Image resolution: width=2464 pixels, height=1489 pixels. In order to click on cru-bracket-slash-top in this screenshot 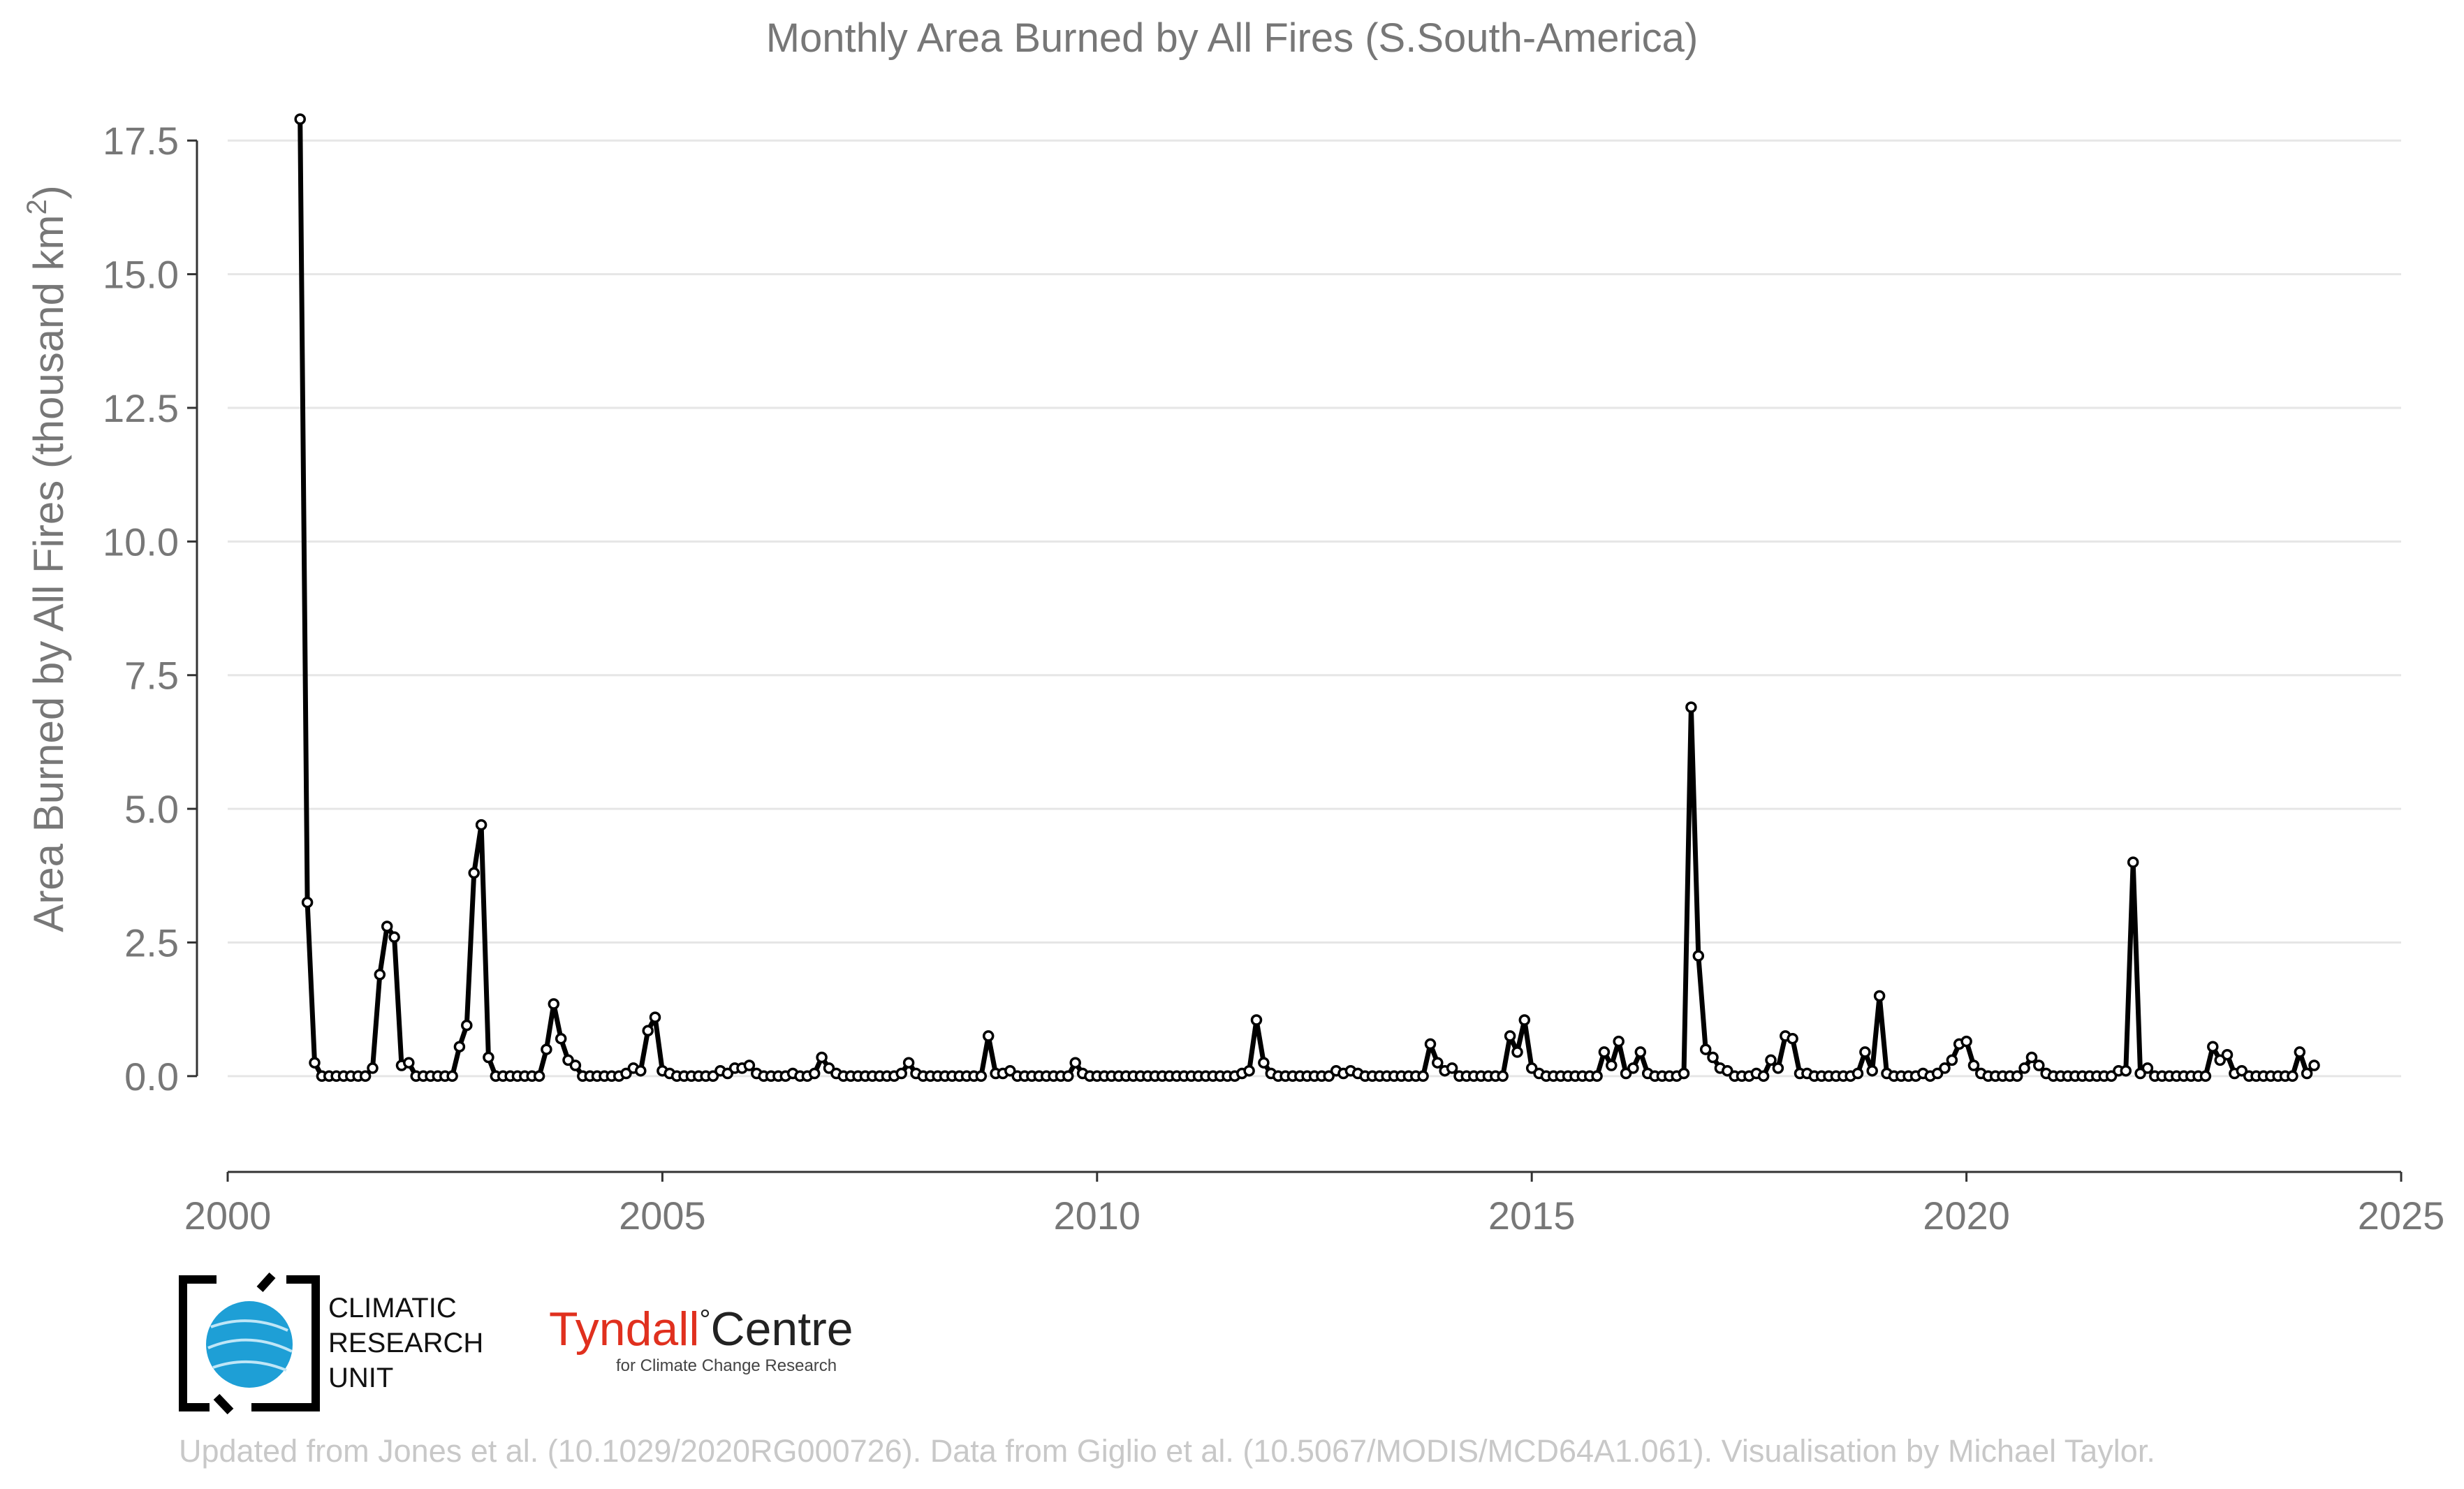, I will do `click(266, 1282)`.